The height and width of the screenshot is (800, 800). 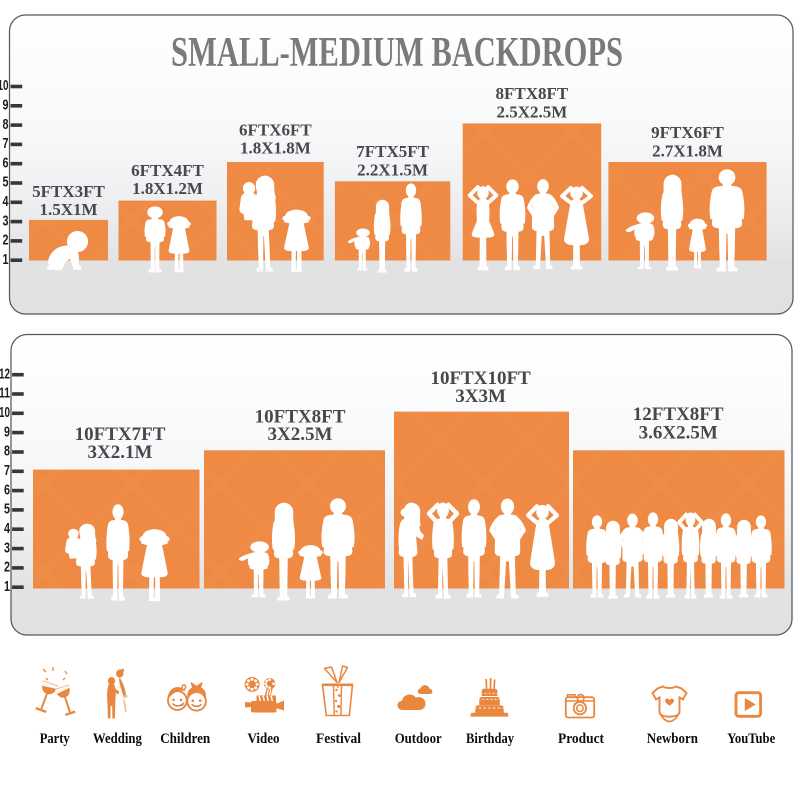 What do you see at coordinates (392, 170) in the screenshot?
I see `svg-text: 2.2X1.5M` at bounding box center [392, 170].